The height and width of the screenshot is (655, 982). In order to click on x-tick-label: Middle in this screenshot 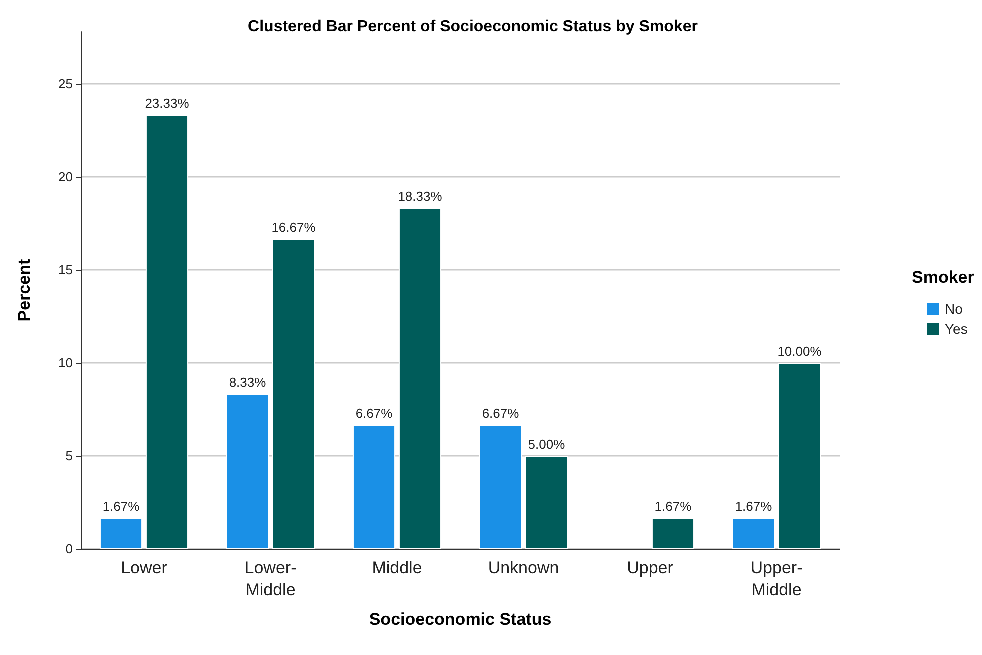, I will do `click(397, 568)`.